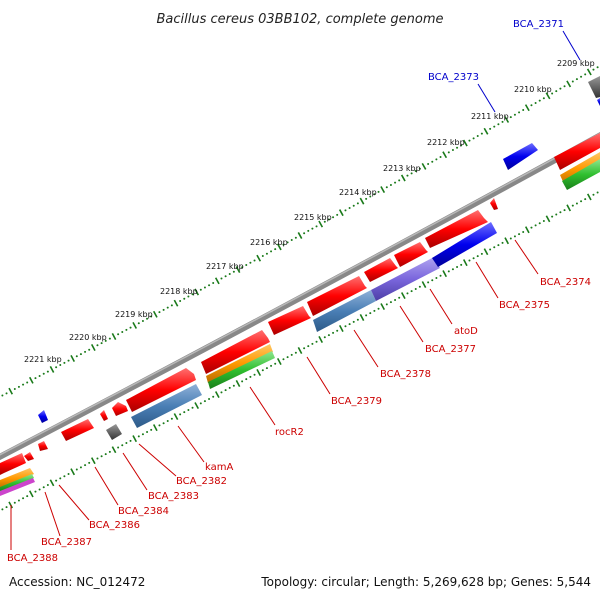 This screenshot has width=600, height=600. What do you see at coordinates (533, 89) in the screenshot?
I see `kbp-label: 2210 kbp` at bounding box center [533, 89].